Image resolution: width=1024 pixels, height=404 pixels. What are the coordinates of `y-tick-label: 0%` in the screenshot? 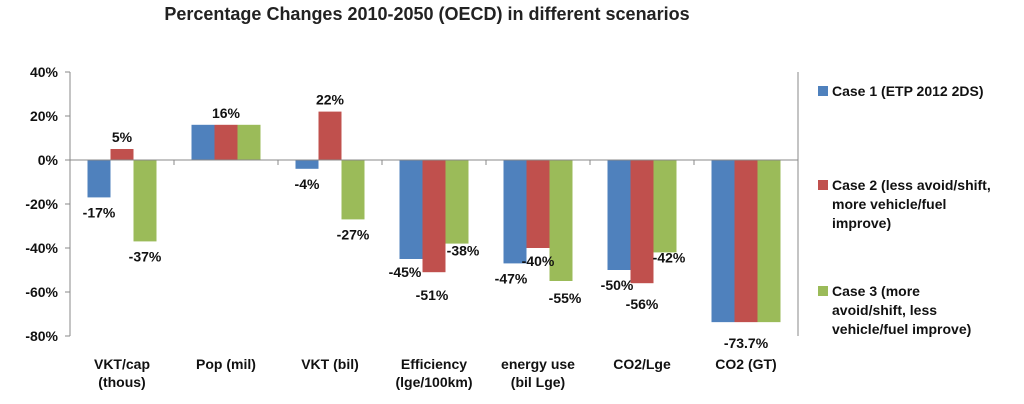 It's located at (48, 160).